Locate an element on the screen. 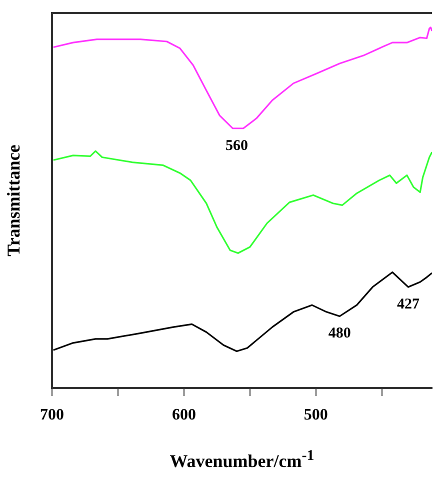 This screenshot has width=435, height=481. annotation: 427 is located at coordinates (408, 304).